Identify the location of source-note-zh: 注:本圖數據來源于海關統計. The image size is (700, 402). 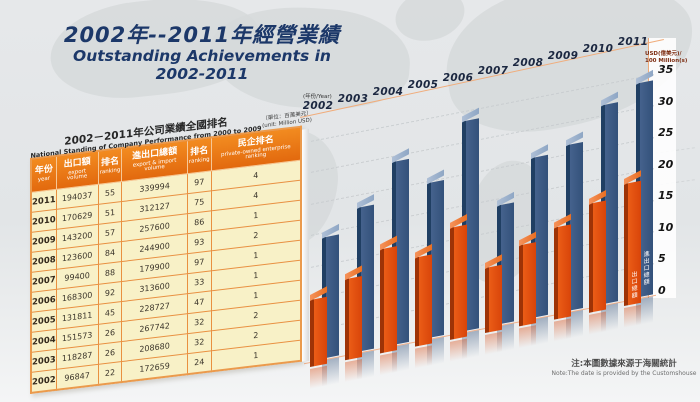
(624, 364).